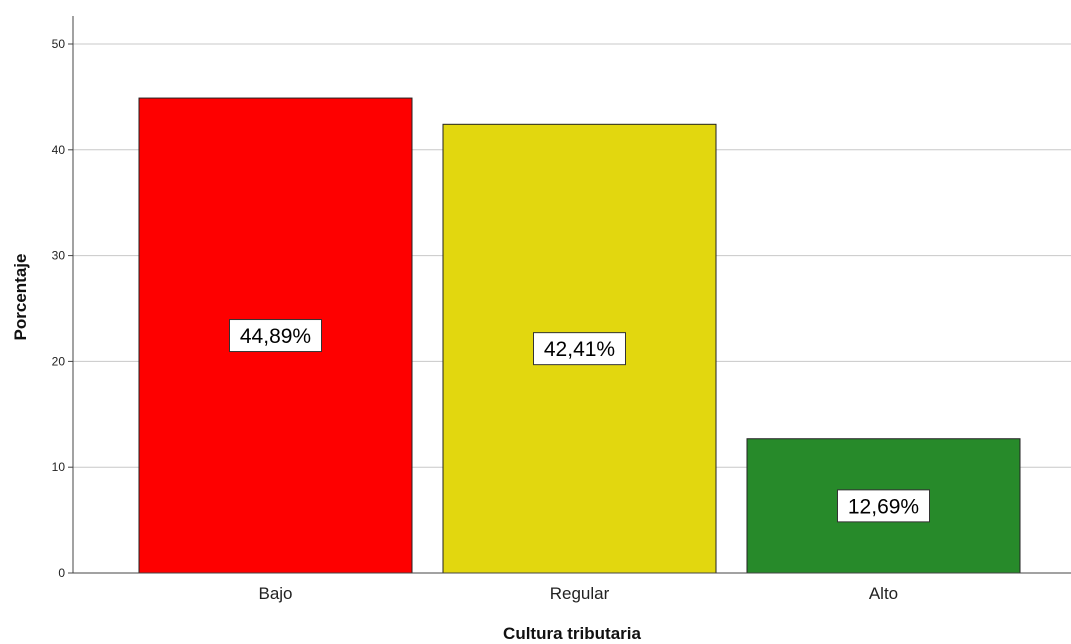 The width and height of the screenshot is (1071, 644). Describe the element at coordinates (572, 633) in the screenshot. I see `x-axis-title: Cultura tributaria` at that location.